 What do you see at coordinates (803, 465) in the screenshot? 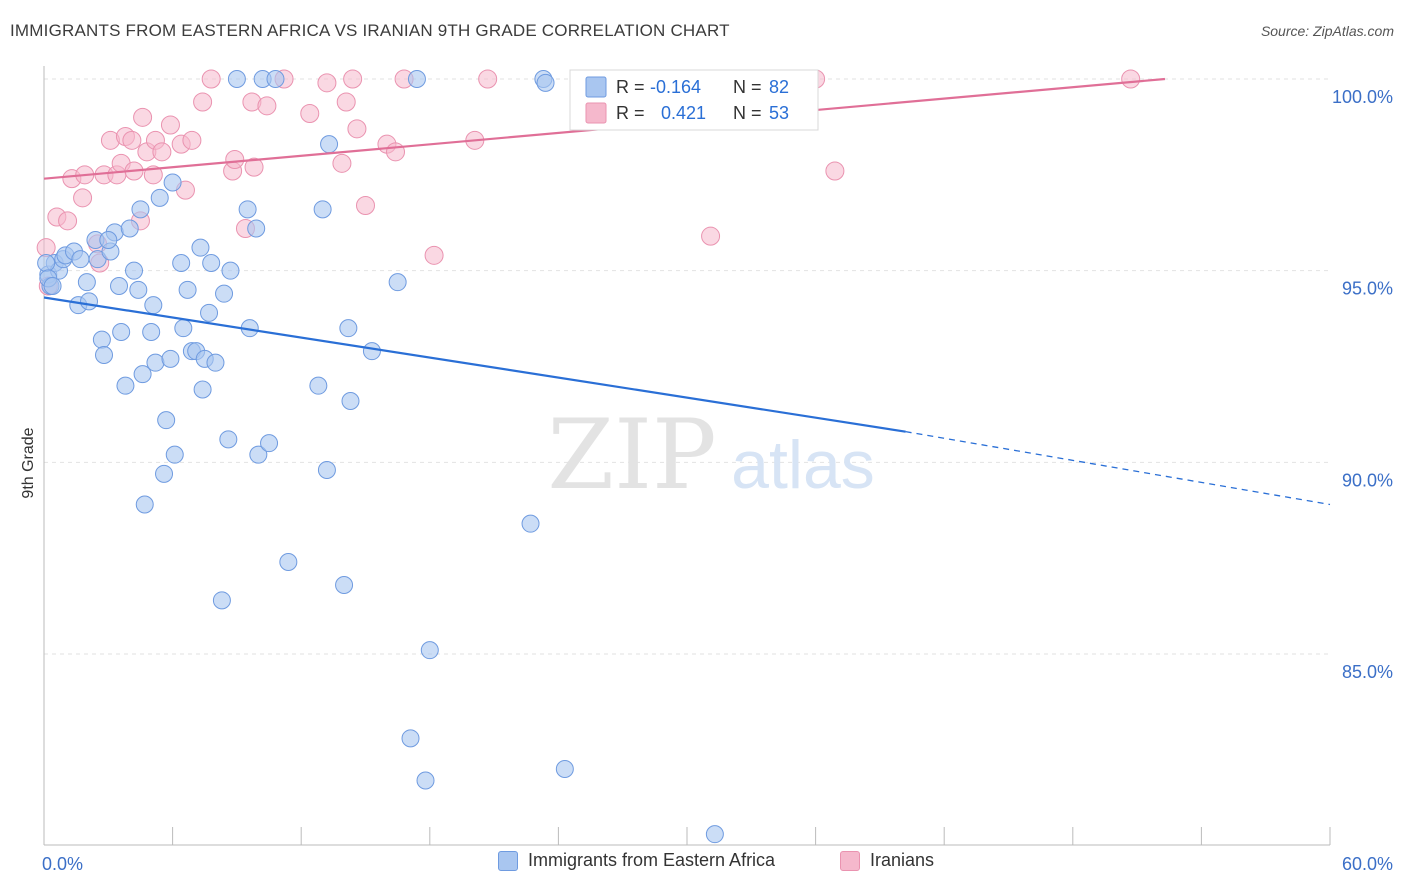
I see `watermark-atlas: atlas` at bounding box center [803, 465].